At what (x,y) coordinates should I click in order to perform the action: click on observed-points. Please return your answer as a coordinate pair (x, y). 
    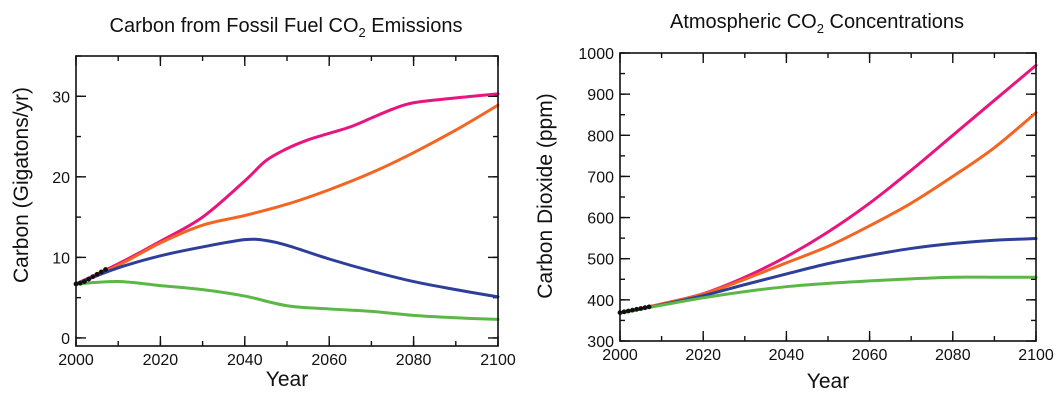
    Looking at the image, I should click on (634, 310).